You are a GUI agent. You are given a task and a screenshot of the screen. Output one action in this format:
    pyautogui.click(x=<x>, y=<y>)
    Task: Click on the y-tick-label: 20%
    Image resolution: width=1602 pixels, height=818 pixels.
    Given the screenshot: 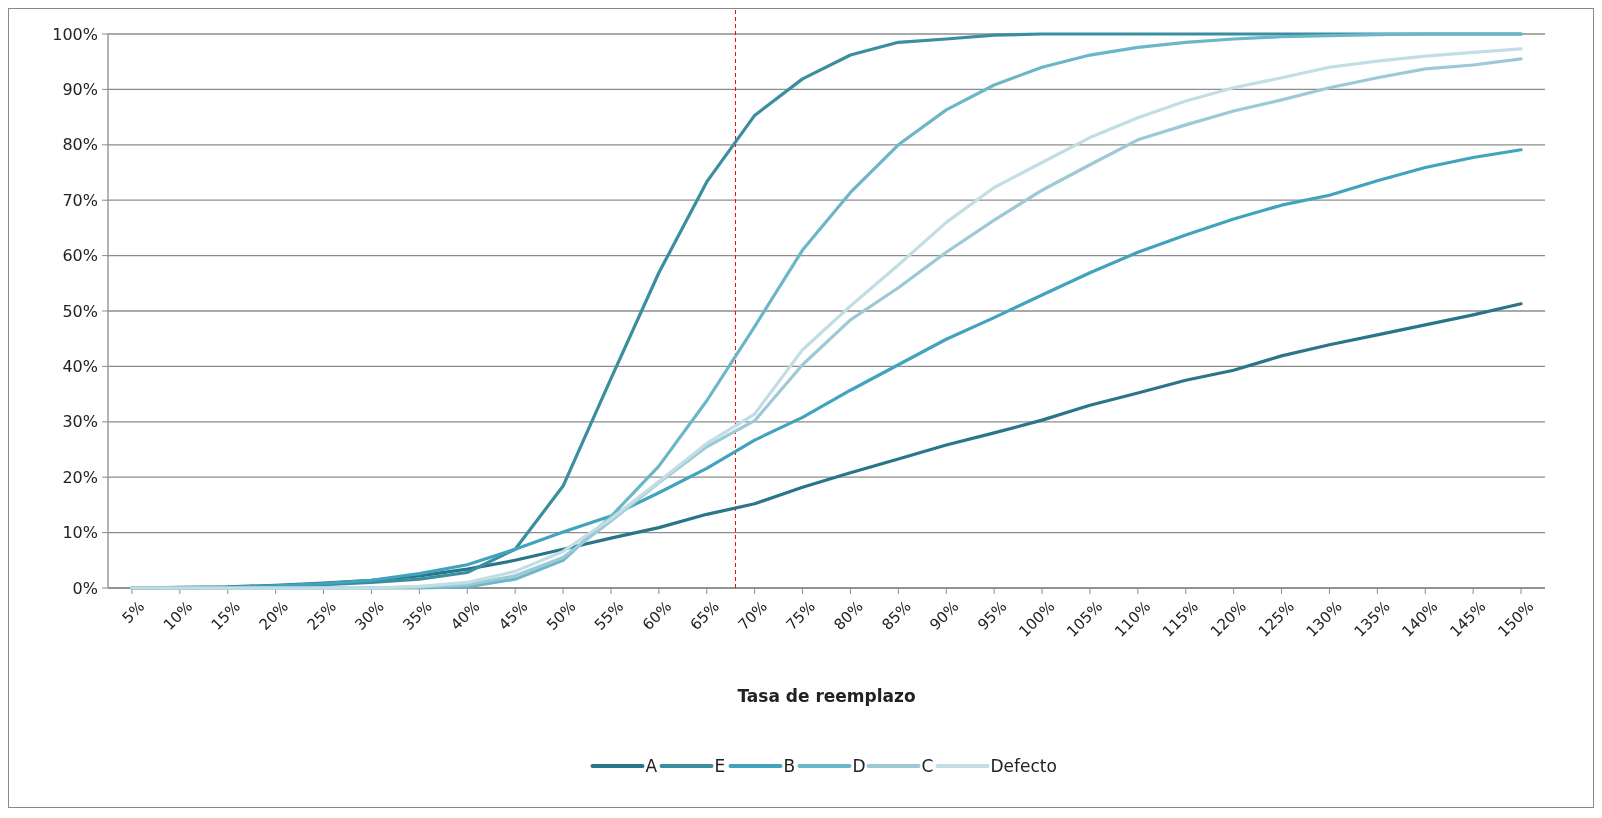 What is the action you would take?
    pyautogui.click(x=80, y=477)
    